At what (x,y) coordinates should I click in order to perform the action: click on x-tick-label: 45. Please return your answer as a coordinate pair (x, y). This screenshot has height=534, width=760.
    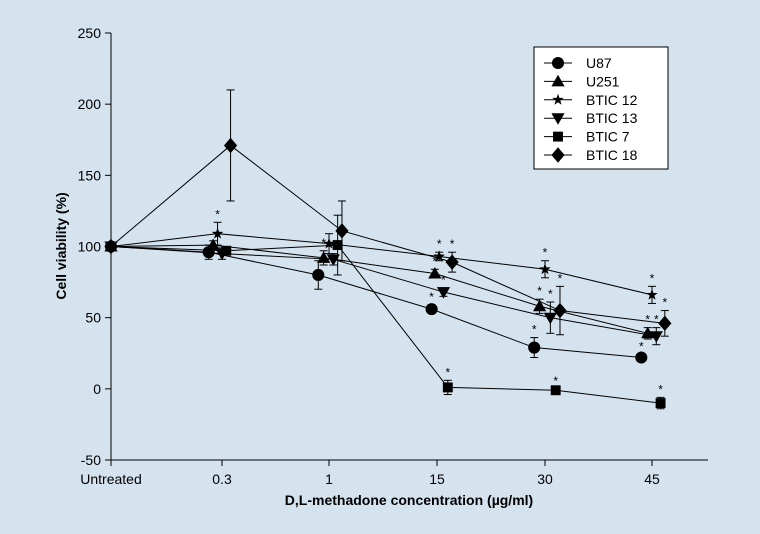
    Looking at the image, I should click on (652, 479).